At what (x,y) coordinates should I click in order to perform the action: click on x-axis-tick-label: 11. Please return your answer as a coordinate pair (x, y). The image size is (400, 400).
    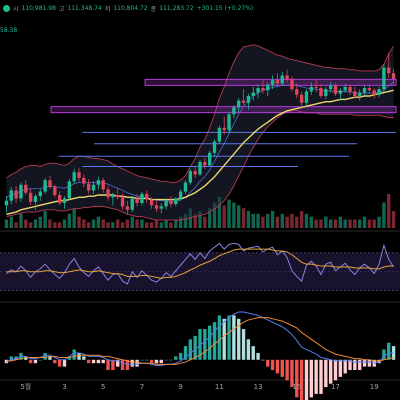
    Looking at the image, I should click on (219, 387).